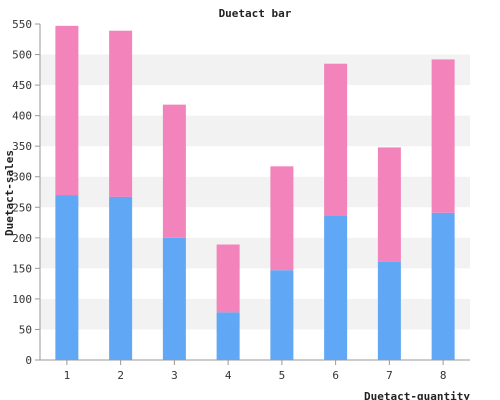  Describe the element at coordinates (22, 268) in the screenshot. I see `y-tick-label: 150` at that location.